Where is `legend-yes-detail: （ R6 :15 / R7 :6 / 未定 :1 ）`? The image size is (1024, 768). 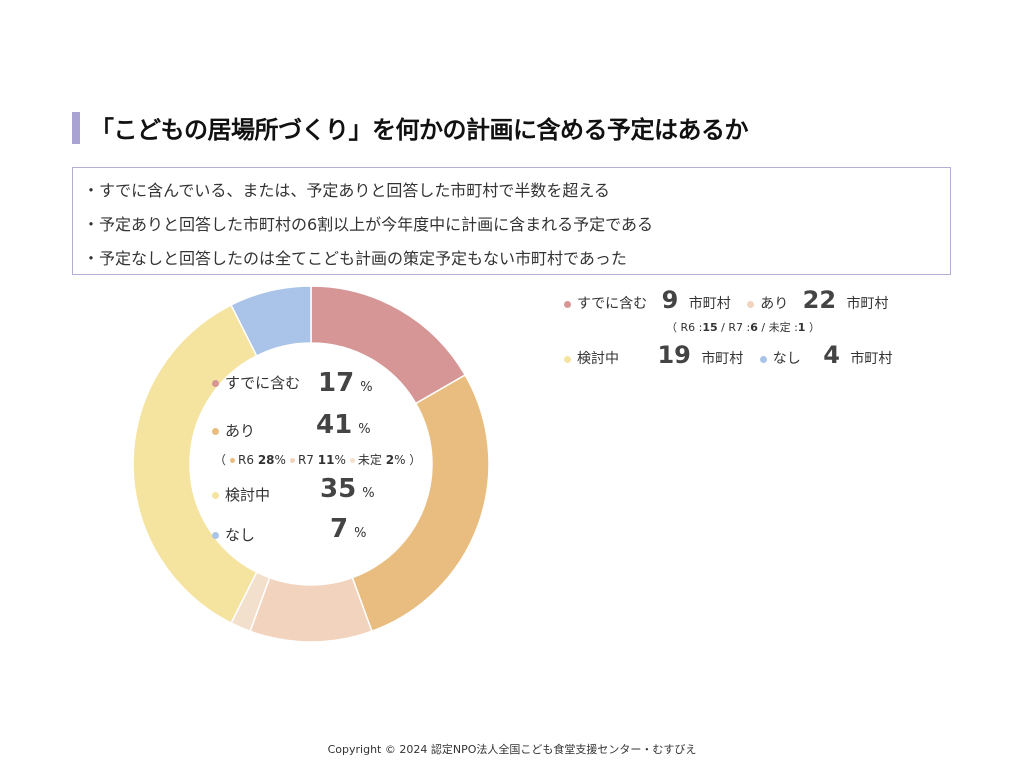
legend-yes-detail: （ R6 :15 / R7 :6 / 未定 :1 ） is located at coordinates (743, 327).